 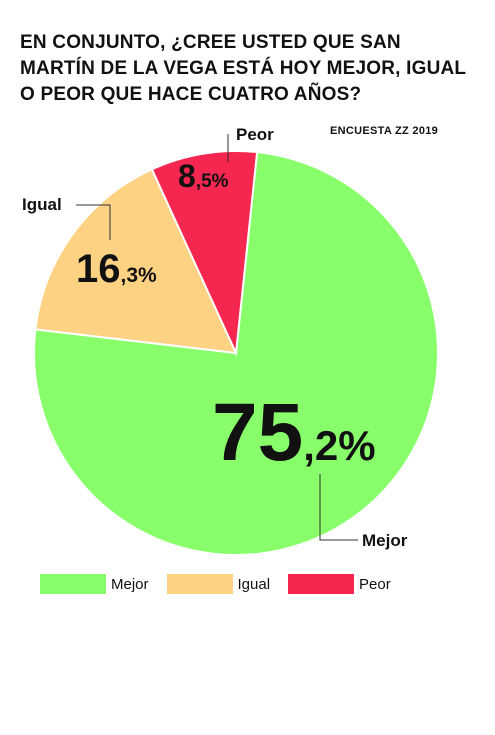 I want to click on legend-item-peor: Peor, so click(x=339, y=584).